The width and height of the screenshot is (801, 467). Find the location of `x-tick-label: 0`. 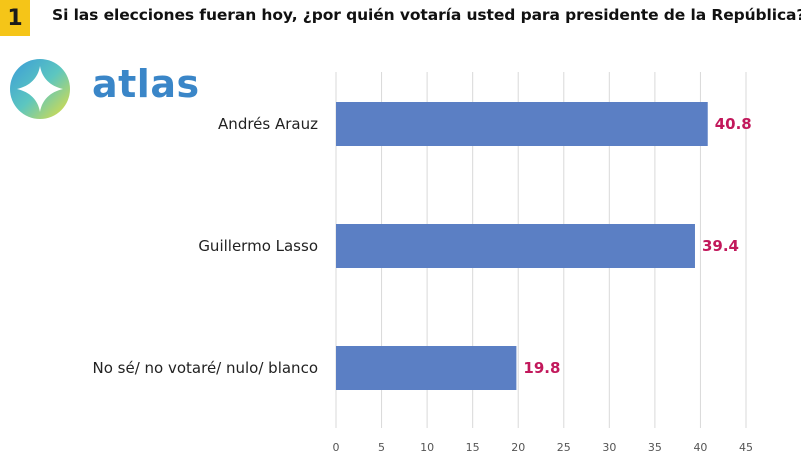

x-tick-label: 0 is located at coordinates (336, 447).